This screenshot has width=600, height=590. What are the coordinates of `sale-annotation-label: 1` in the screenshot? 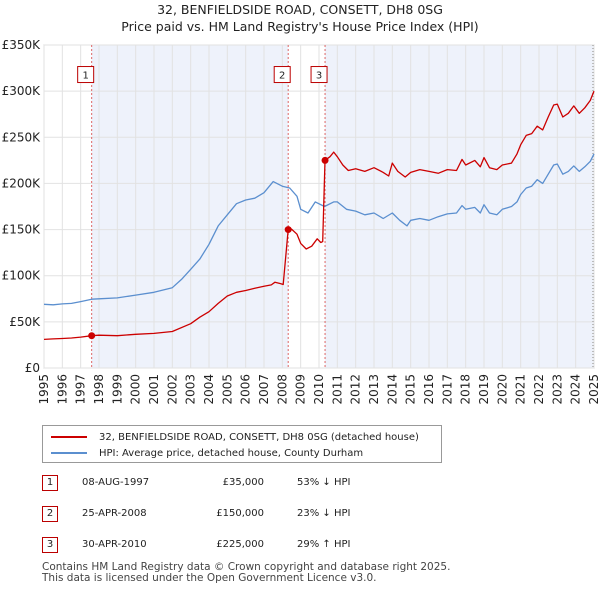 It's located at (85, 76).